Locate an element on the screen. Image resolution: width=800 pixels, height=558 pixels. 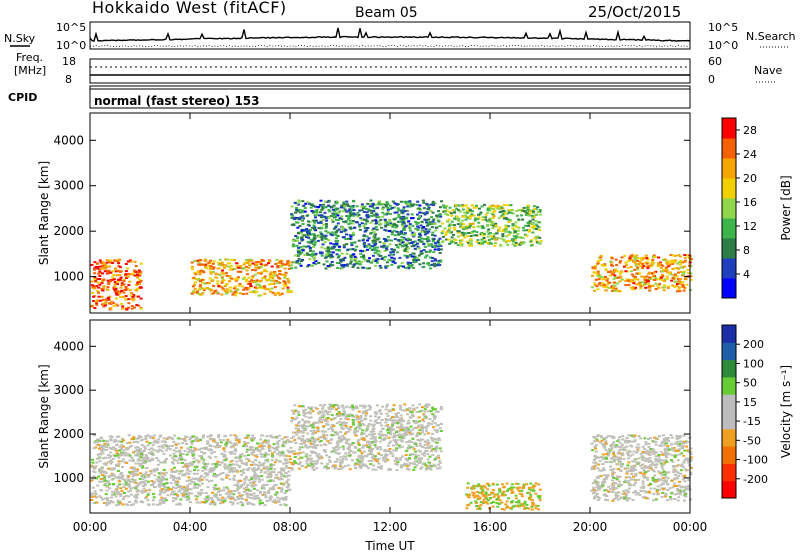
freq-right-tick-bottom: 0 is located at coordinates (711, 79).